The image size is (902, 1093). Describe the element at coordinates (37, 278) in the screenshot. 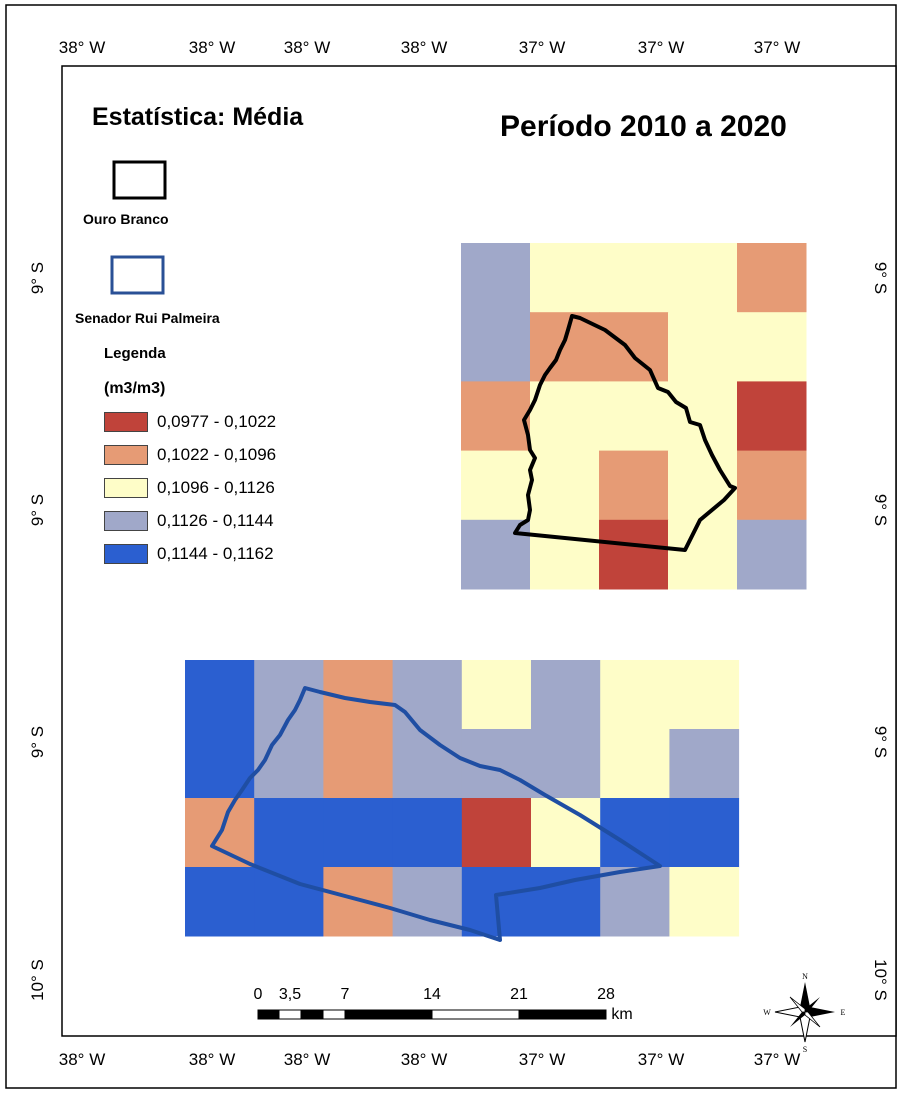

I see `left-axis-label-0: 9° S` at that location.